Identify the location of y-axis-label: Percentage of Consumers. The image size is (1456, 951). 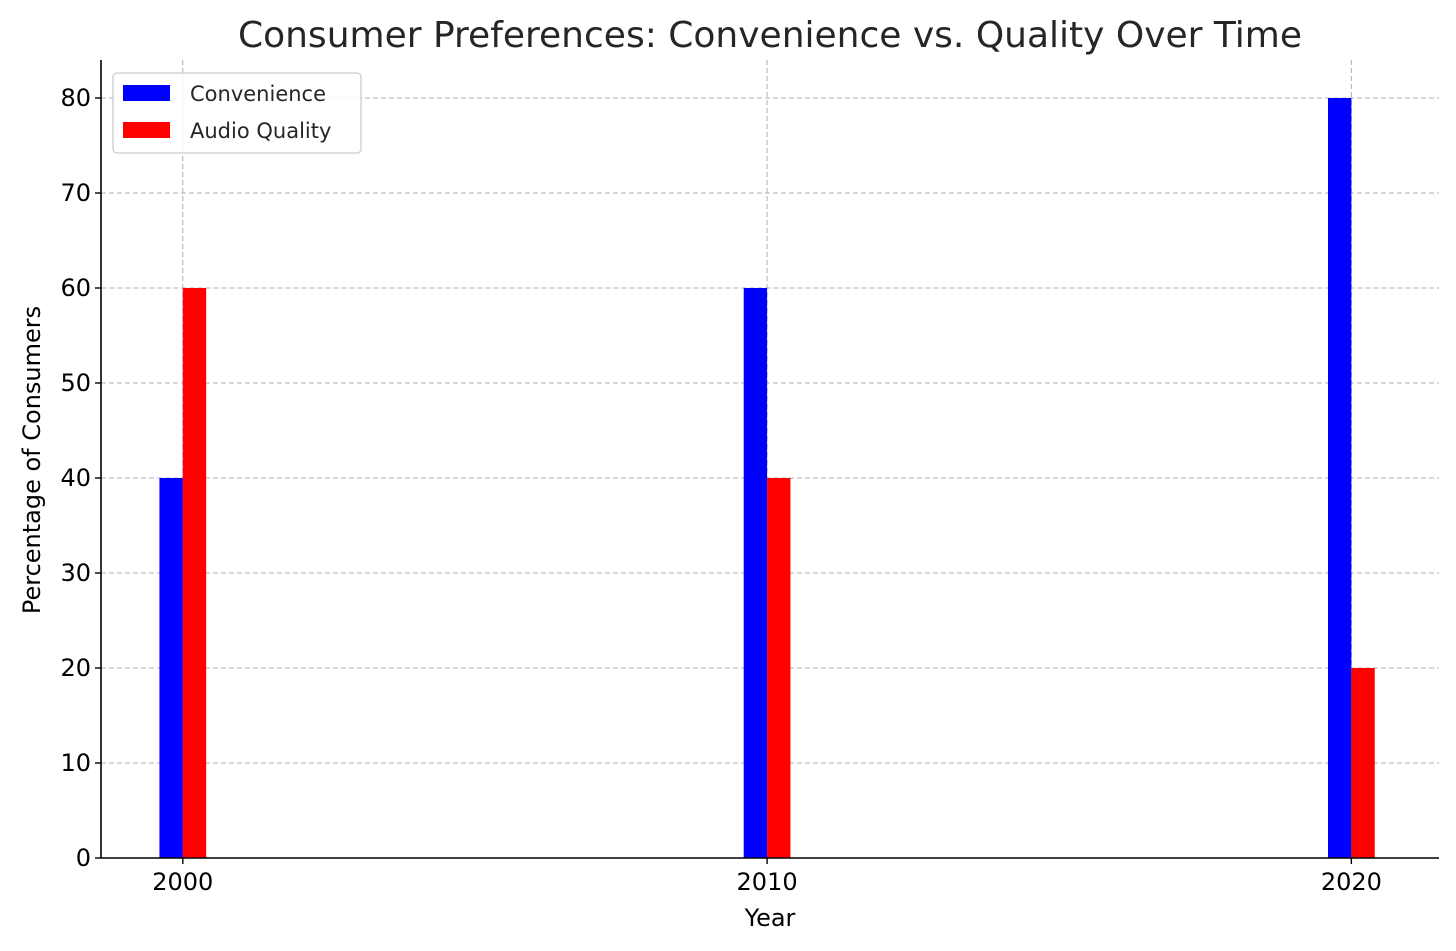
(32, 460).